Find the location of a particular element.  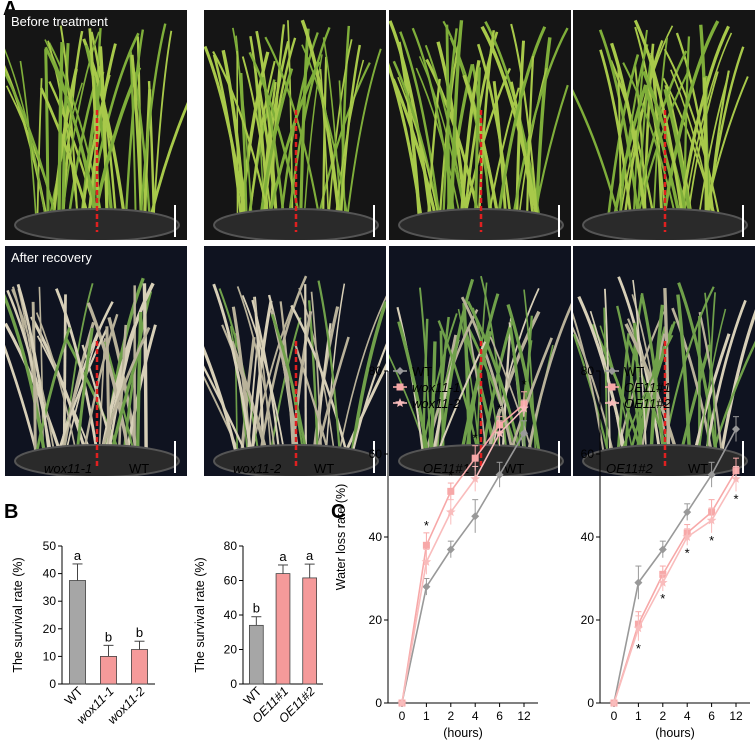

b1-y-axis-label: The survival rate (%) is located at coordinates (18, 614).